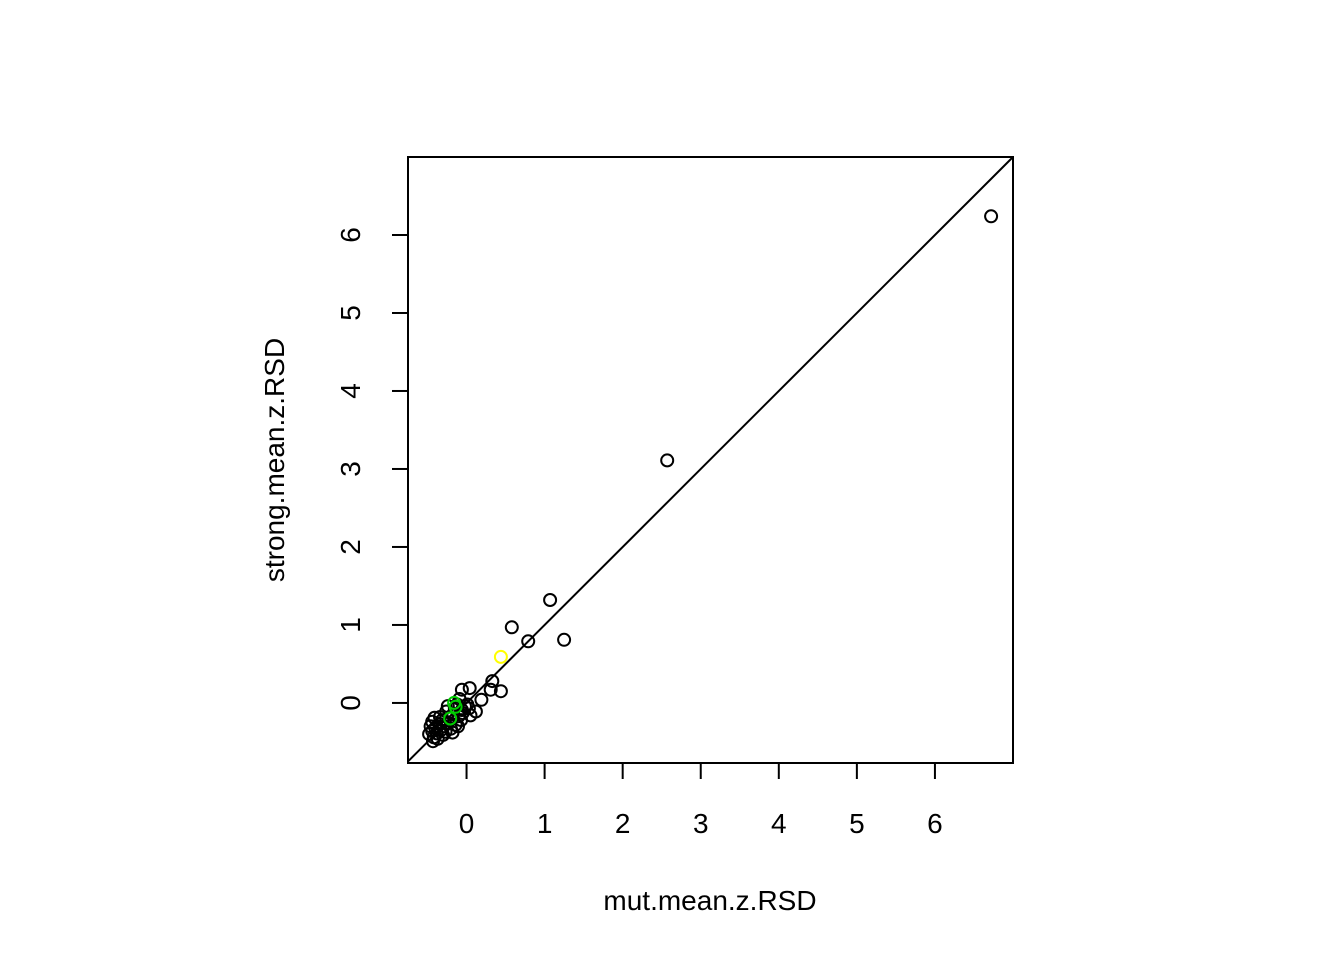 This screenshot has height=960, width=1344. I want to click on x-tick-label: 1, so click(545, 823).